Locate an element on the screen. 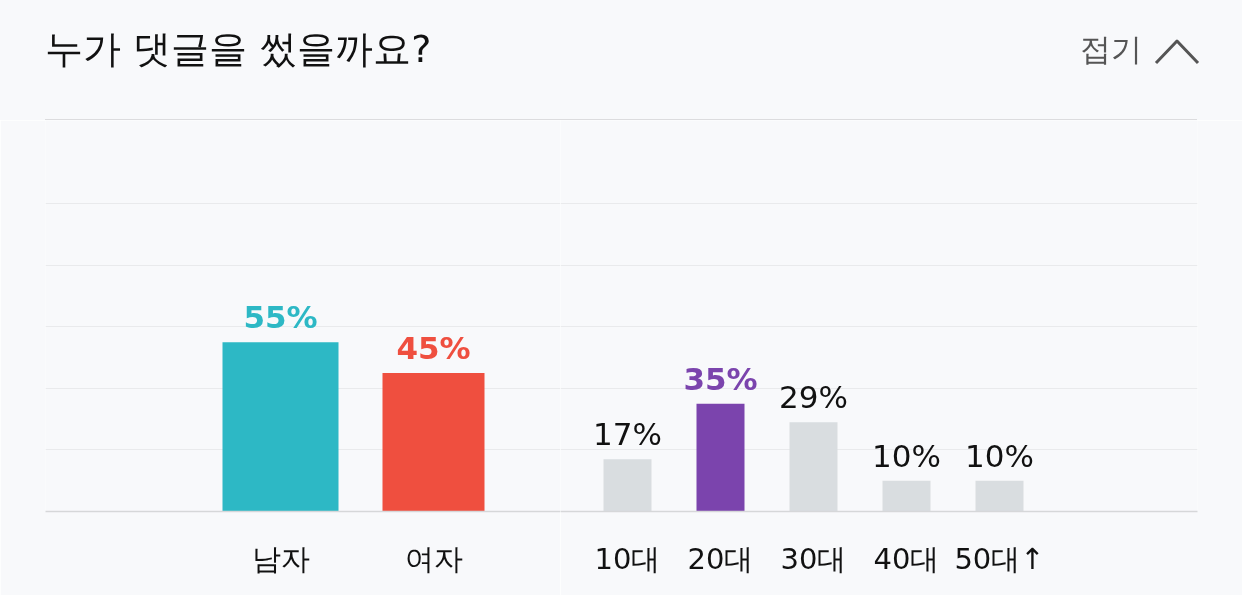 The height and width of the screenshot is (595, 1242). x-tick-label: 50대↑ is located at coordinates (999, 558).